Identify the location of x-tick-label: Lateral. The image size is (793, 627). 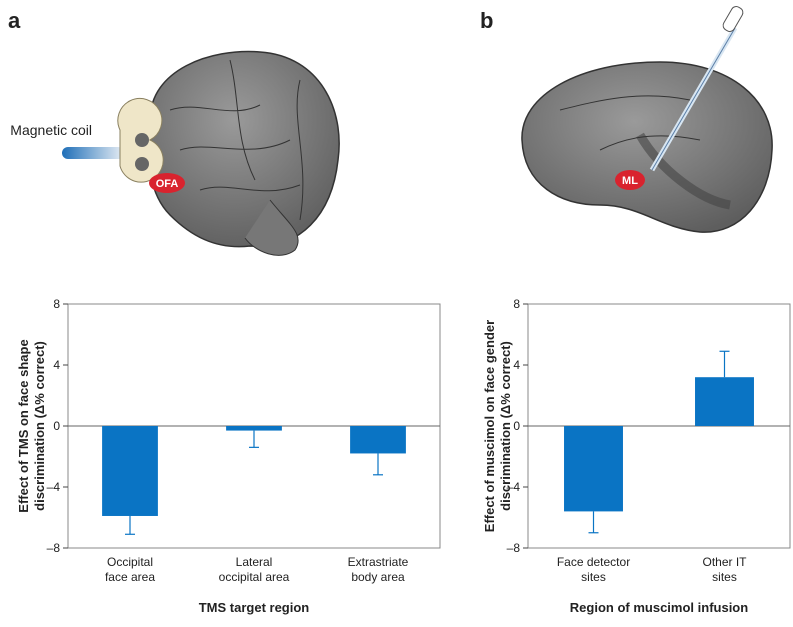
(254, 562).